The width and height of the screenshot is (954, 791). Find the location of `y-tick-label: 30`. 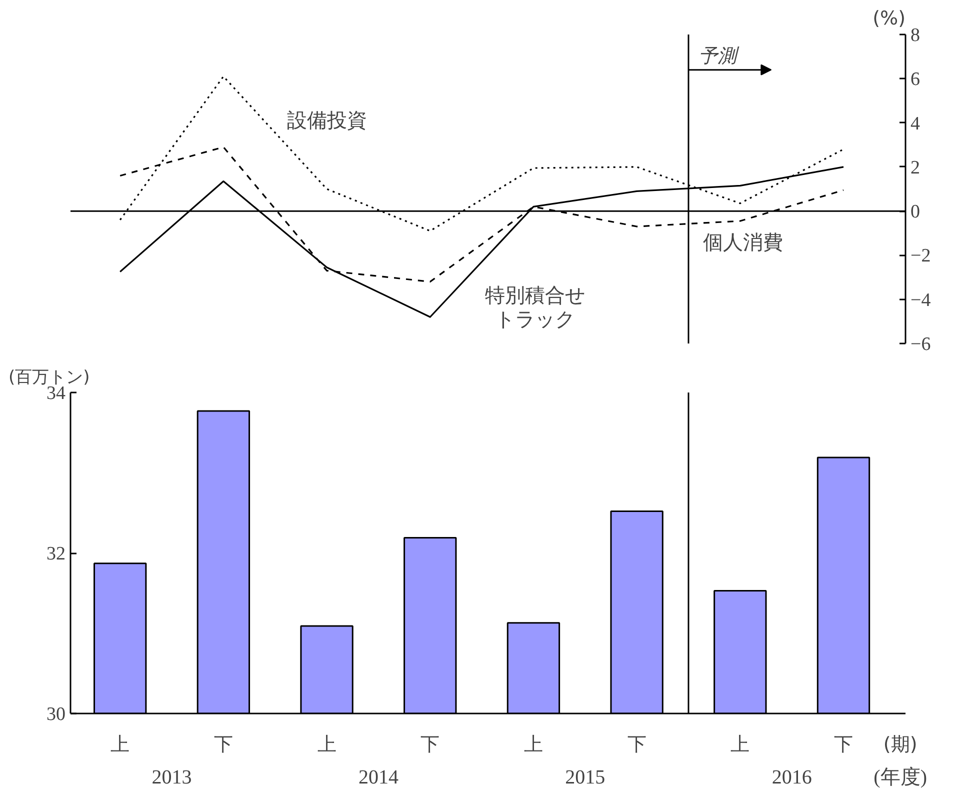

y-tick-label: 30 is located at coordinates (56, 714).